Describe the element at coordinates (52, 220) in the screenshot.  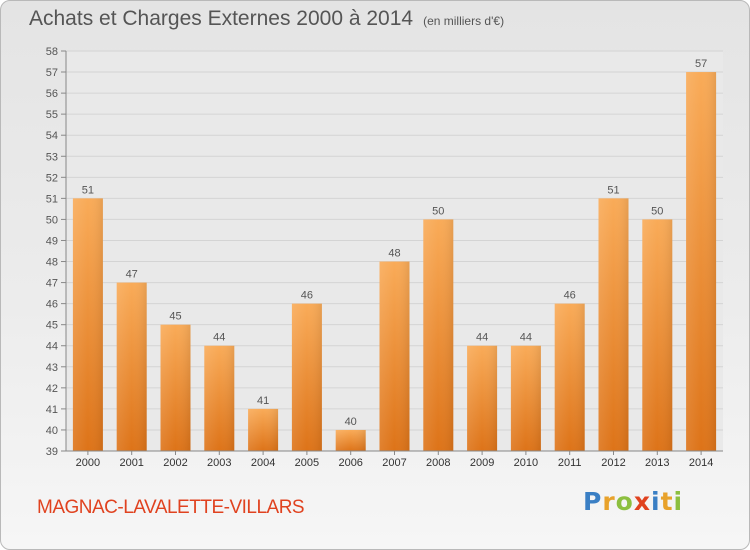
I see `y-tick-label: 50` at that location.